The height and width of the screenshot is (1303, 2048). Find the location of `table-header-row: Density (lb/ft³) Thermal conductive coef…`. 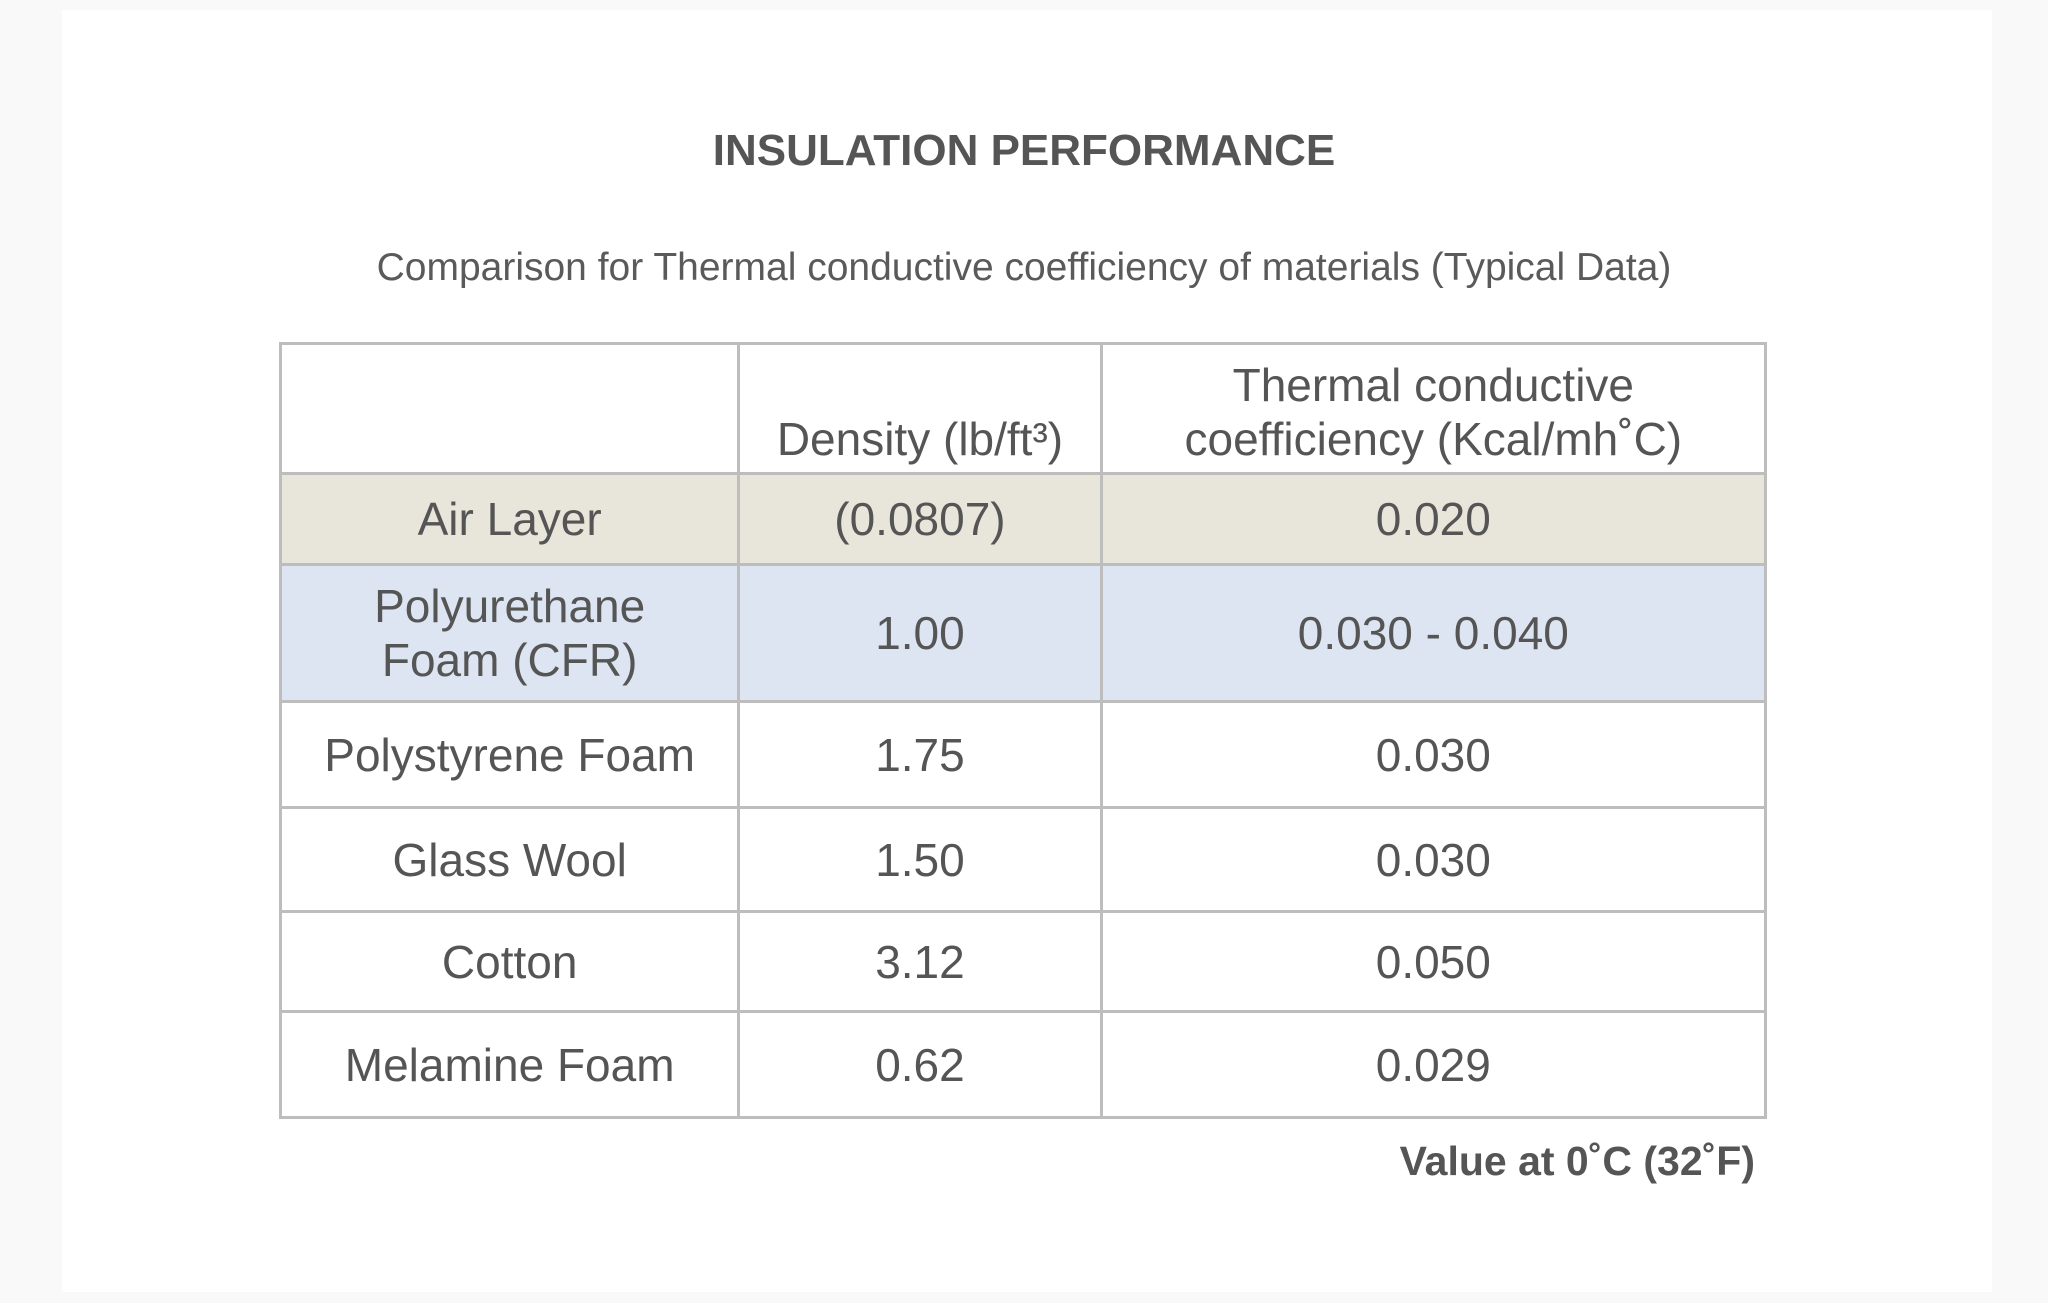

table-header-row: Density (lb/ft³) Thermal conductive coef… is located at coordinates (1023, 408).